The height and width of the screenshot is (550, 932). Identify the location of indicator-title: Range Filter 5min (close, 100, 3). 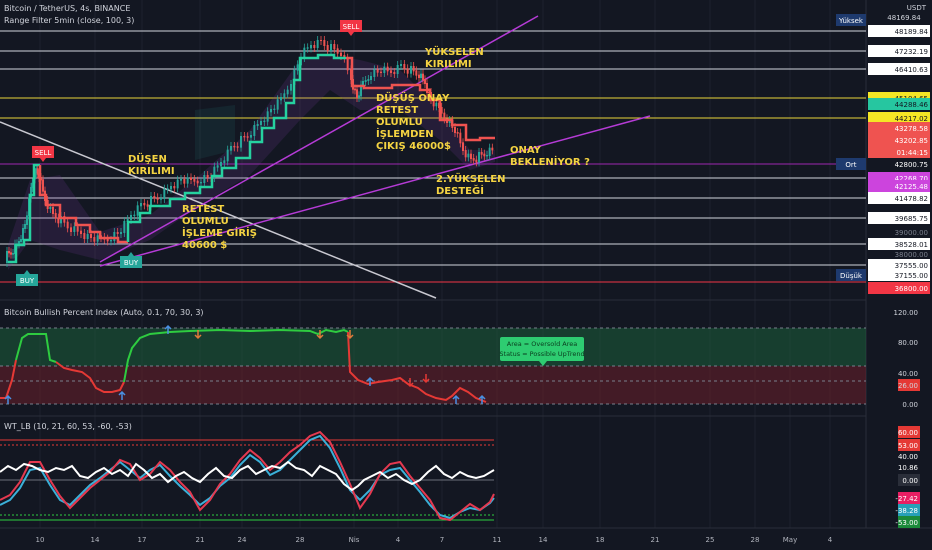
(69, 20).